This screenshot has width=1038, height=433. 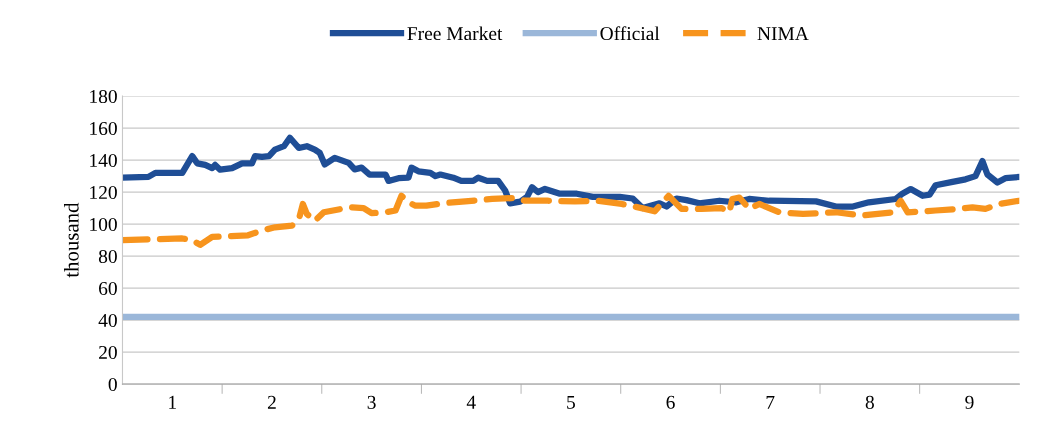 What do you see at coordinates (112, 384) in the screenshot?
I see `y-tick-label: 0` at bounding box center [112, 384].